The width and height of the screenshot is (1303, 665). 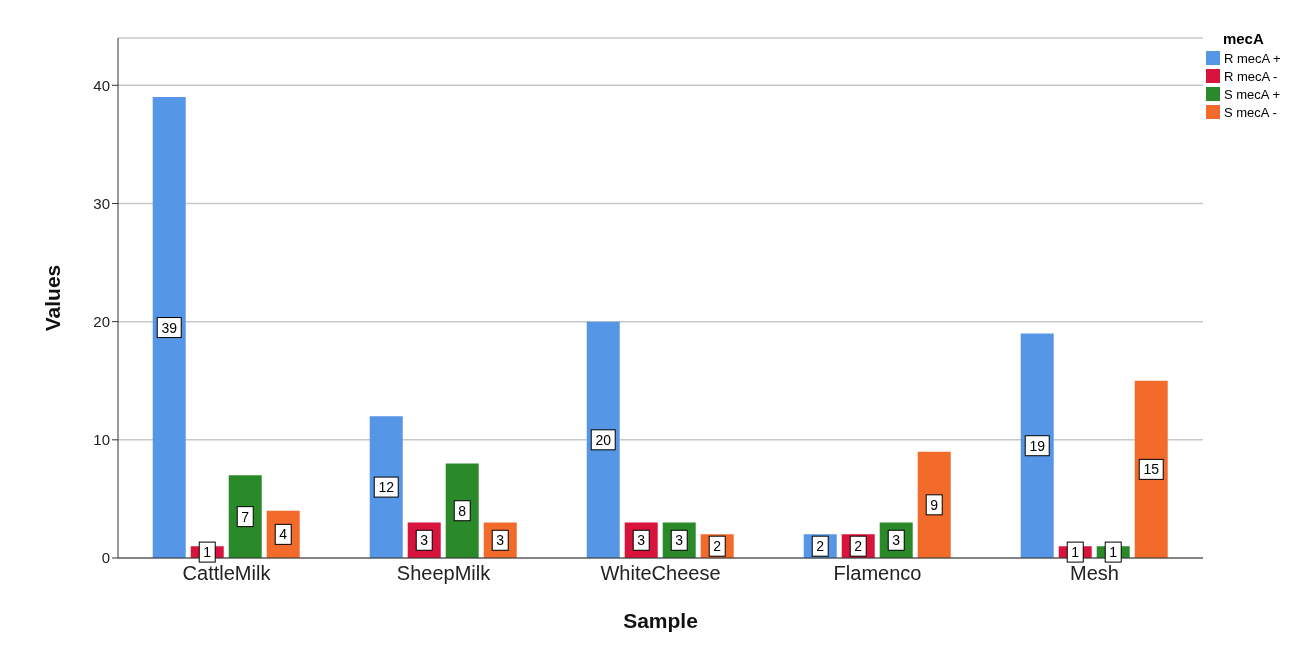 I want to click on x-axis-title: Sample, so click(x=660, y=620).